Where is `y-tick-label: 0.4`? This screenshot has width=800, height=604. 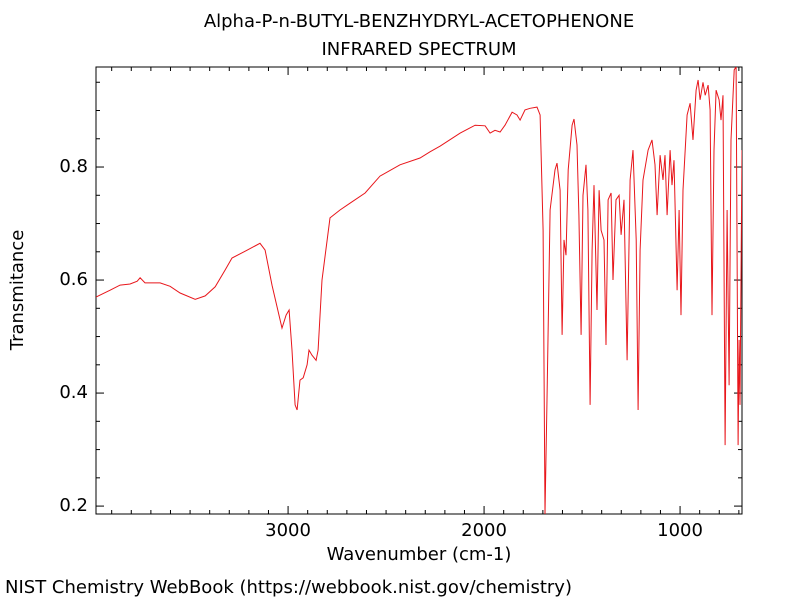
y-tick-label: 0.4 is located at coordinates (73, 392).